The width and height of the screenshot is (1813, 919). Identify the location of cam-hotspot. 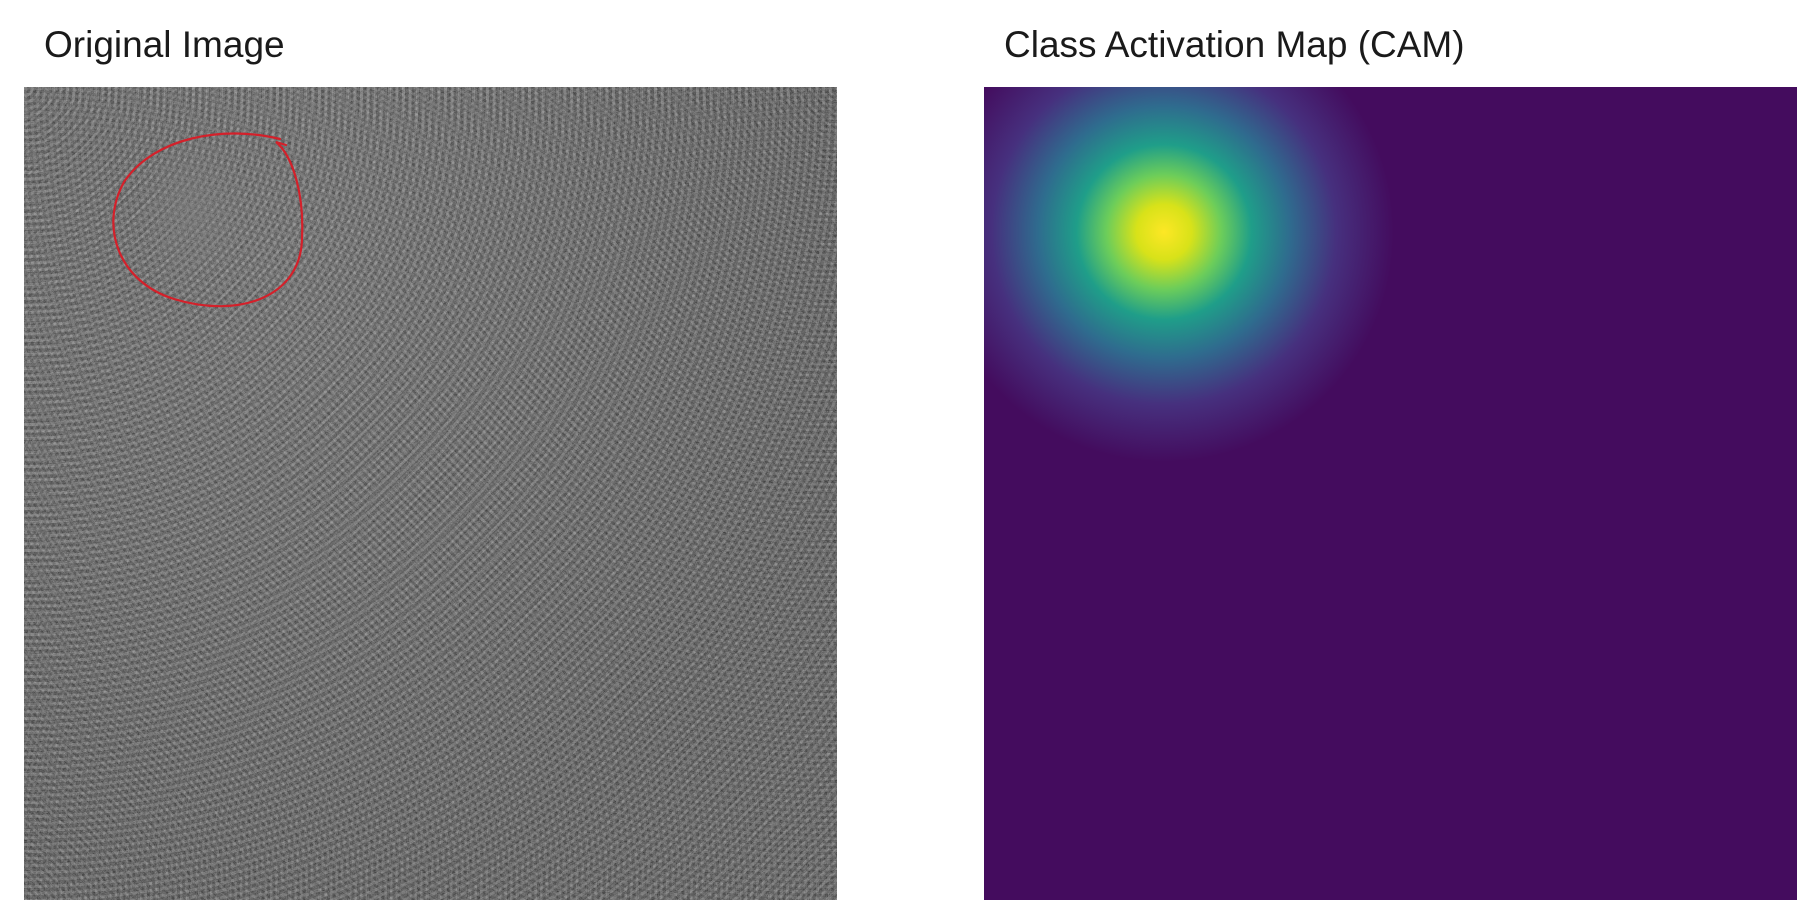
(1199, 304).